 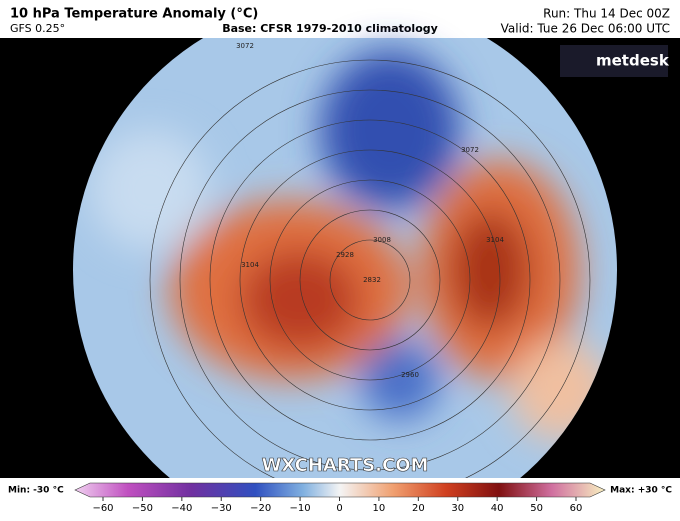 What do you see at coordinates (497, 508) in the screenshot?
I see `colorbar-tick-label: 40` at bounding box center [497, 508].